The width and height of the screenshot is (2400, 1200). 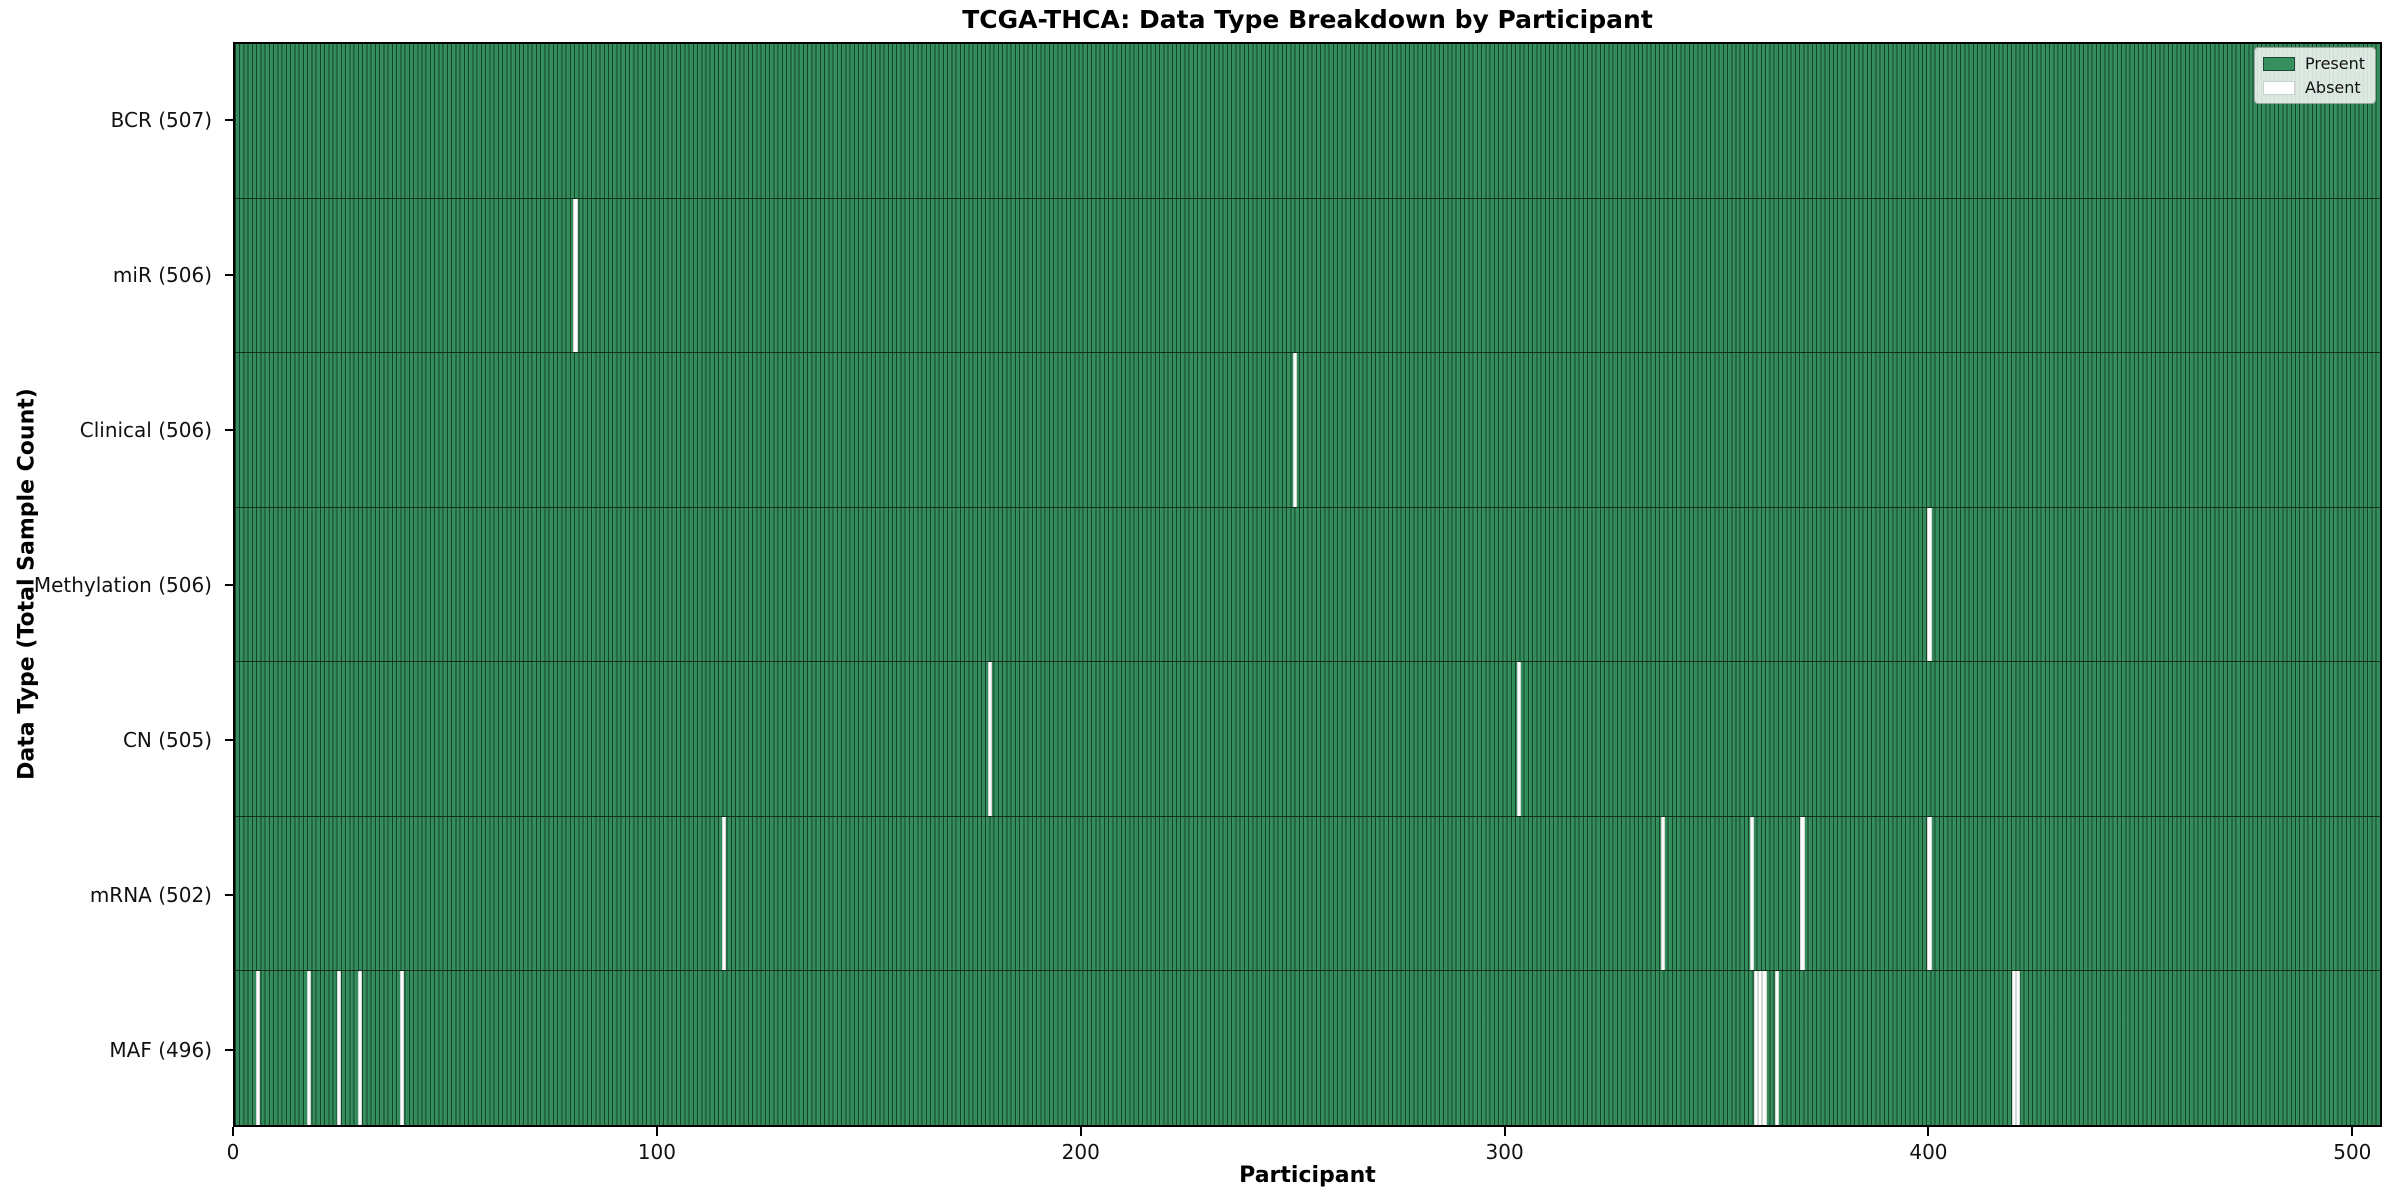 What do you see at coordinates (1928, 1152) in the screenshot?
I see `x-tick-label: 400` at bounding box center [1928, 1152].